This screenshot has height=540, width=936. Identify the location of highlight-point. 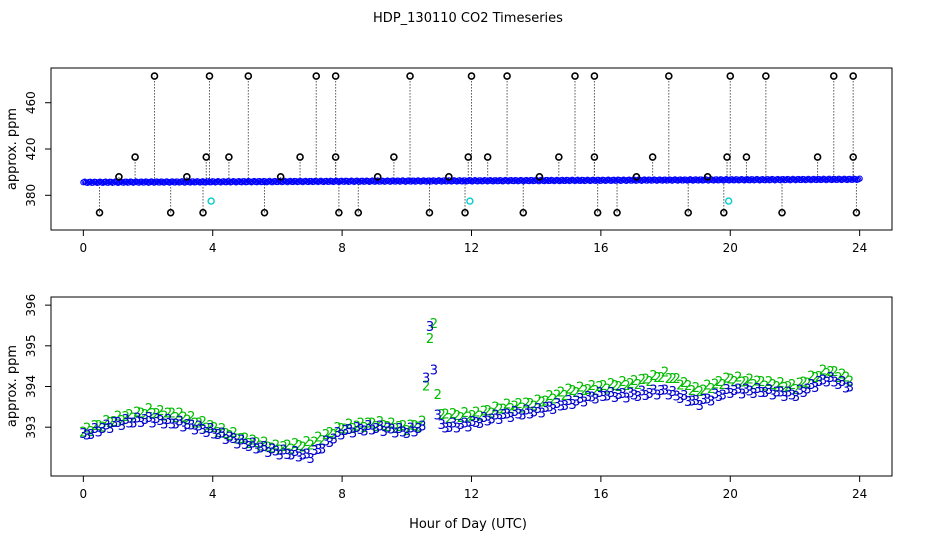
(211, 201).